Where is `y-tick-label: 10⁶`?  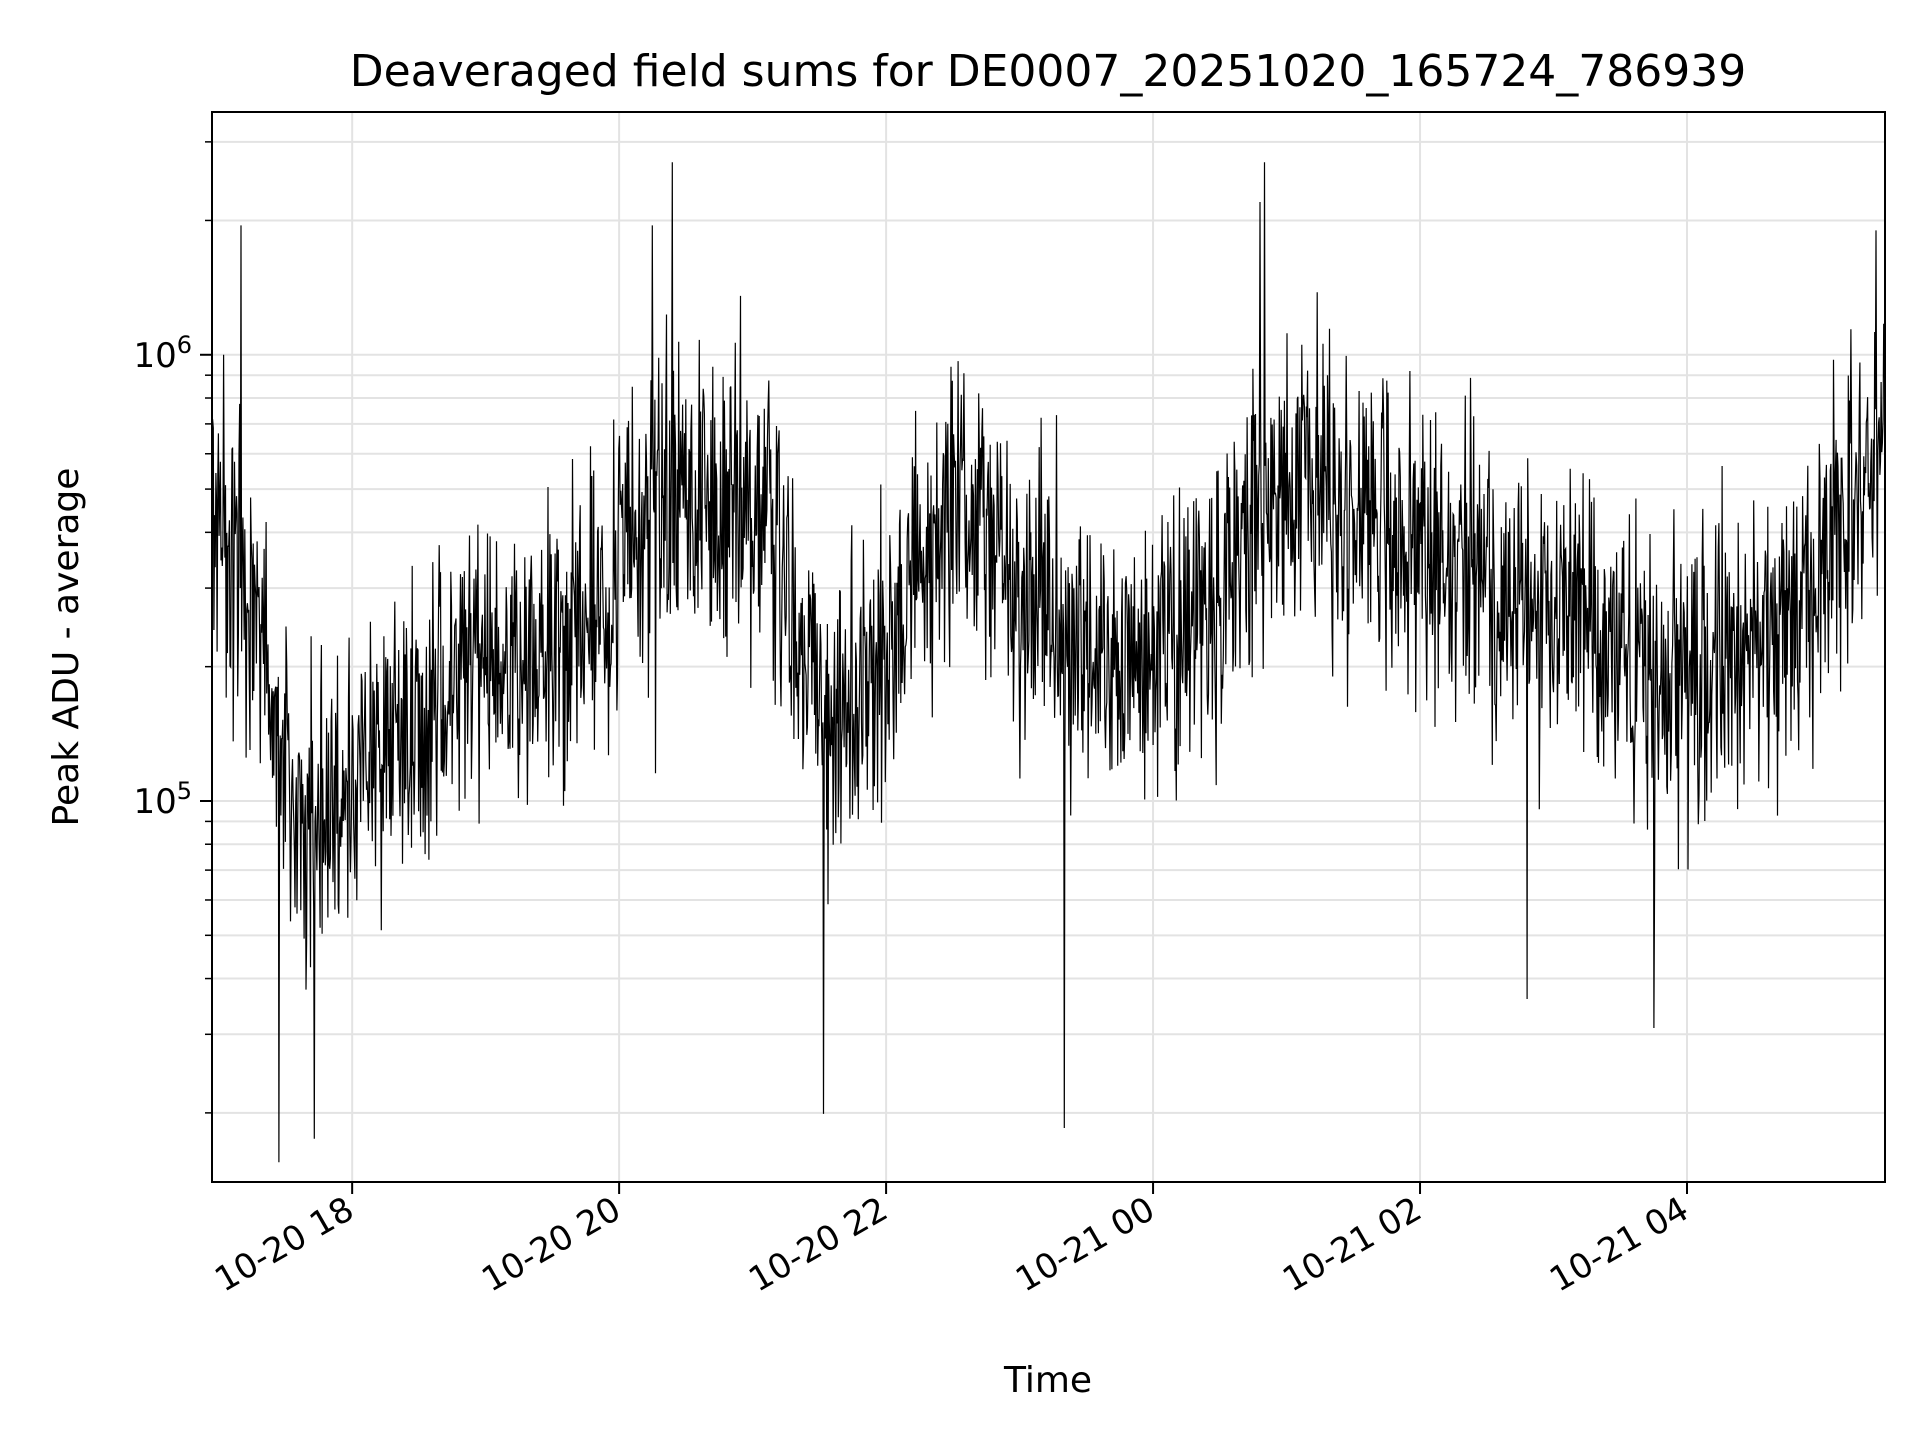
y-tick-label: 10⁶ is located at coordinates (162, 353).